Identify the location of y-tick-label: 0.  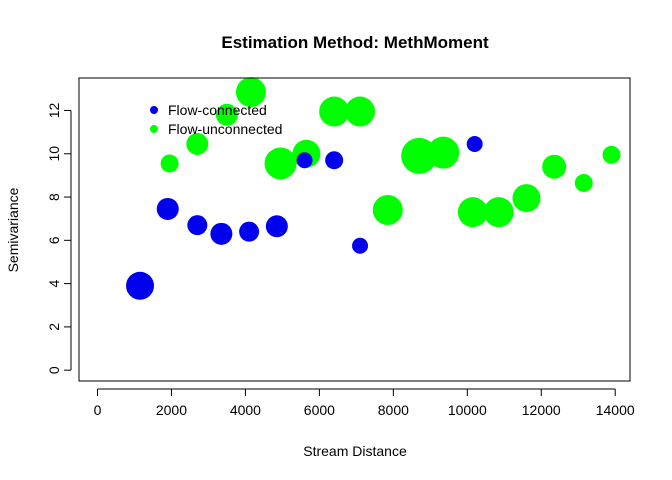
(54, 370).